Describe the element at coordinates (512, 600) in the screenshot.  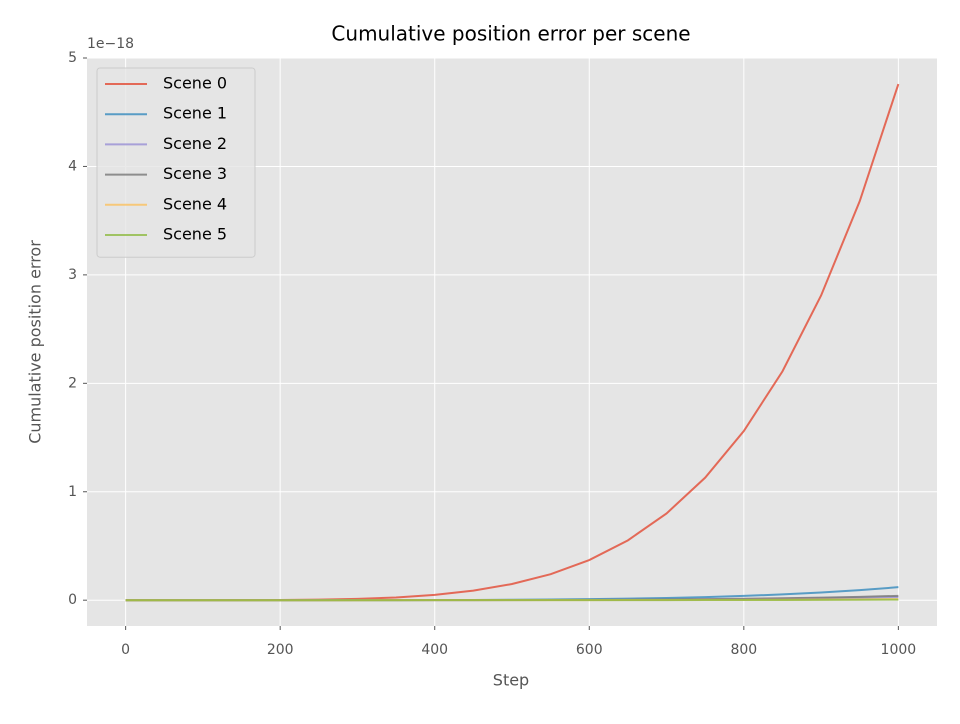
I see `series-line` at that location.